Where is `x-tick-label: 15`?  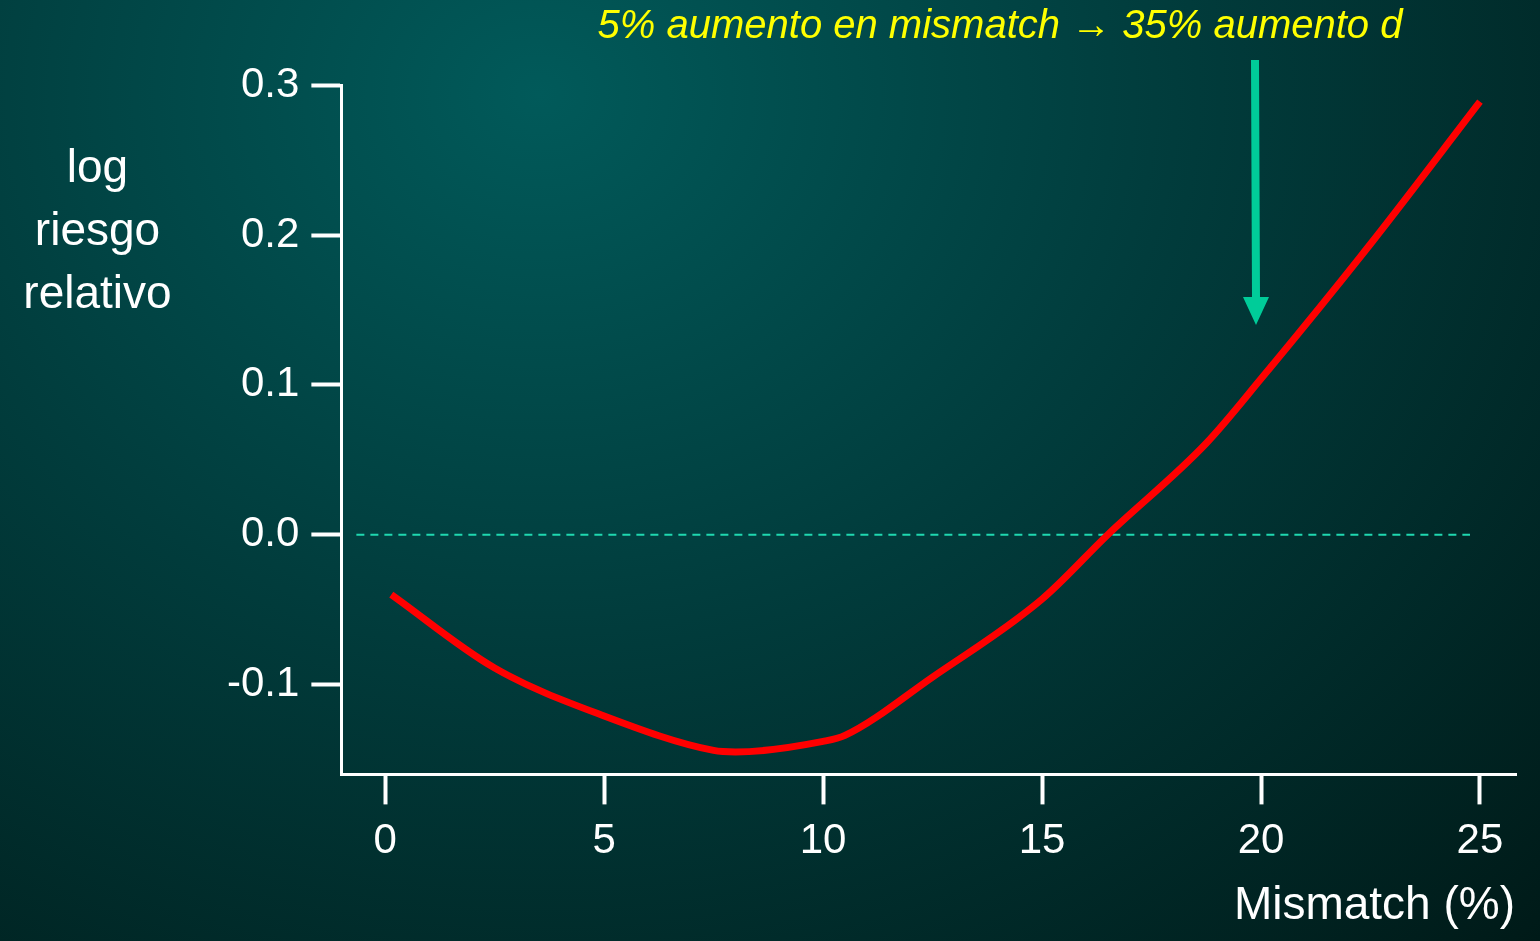 x-tick-label: 15 is located at coordinates (1042, 839).